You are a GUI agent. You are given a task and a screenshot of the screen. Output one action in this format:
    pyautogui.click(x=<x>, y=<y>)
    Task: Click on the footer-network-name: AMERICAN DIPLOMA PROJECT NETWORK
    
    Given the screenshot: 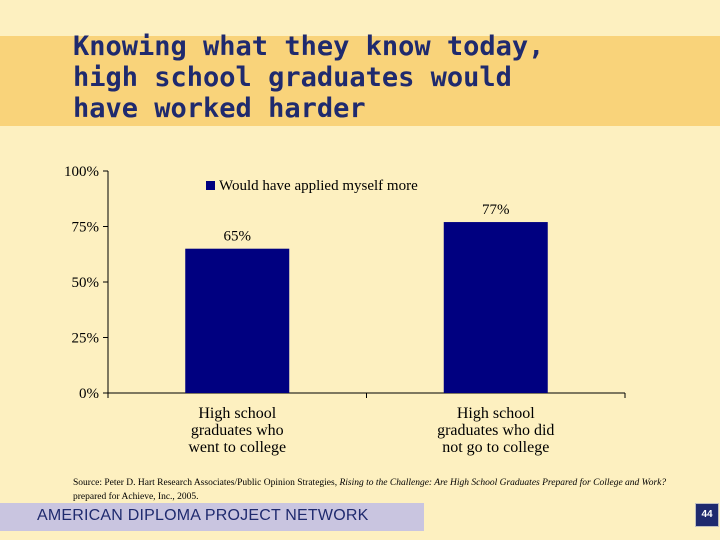 What is the action you would take?
    pyautogui.click(x=203, y=515)
    